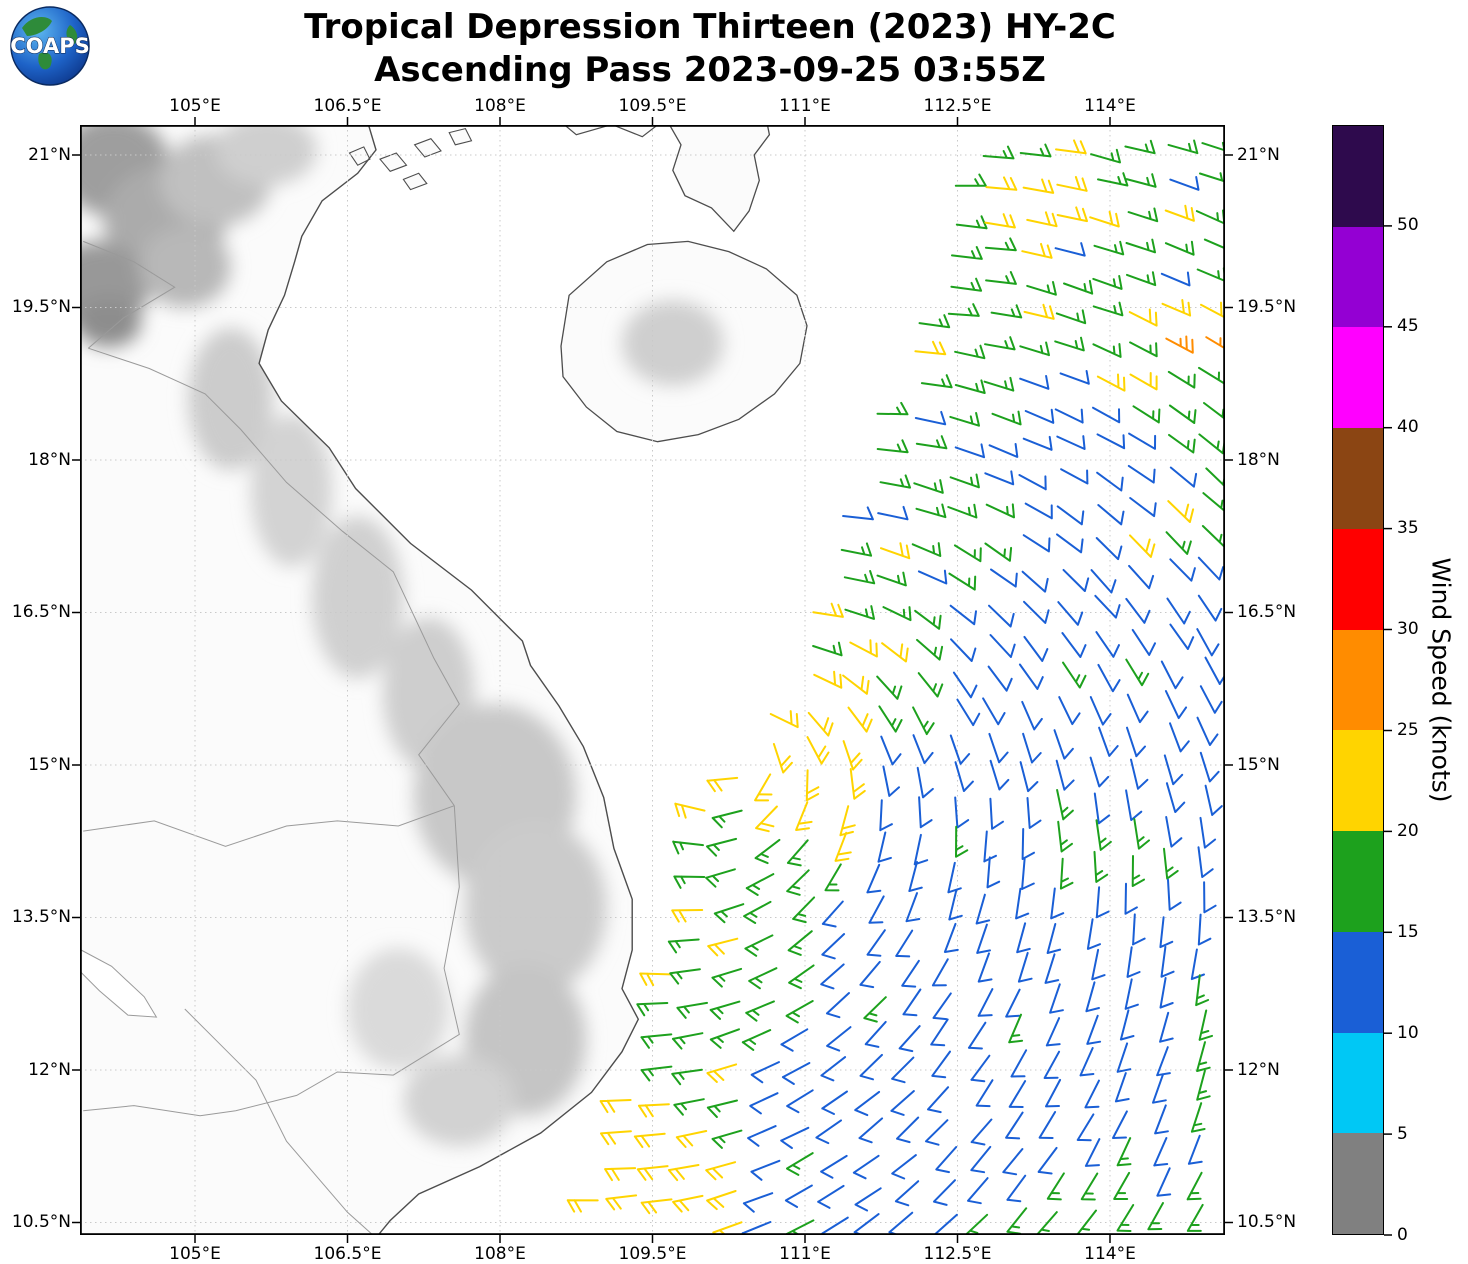 The width and height of the screenshot is (1468, 1264). What do you see at coordinates (1358, 378) in the screenshot?
I see `colorbar-segment-40-45kt` at bounding box center [1358, 378].